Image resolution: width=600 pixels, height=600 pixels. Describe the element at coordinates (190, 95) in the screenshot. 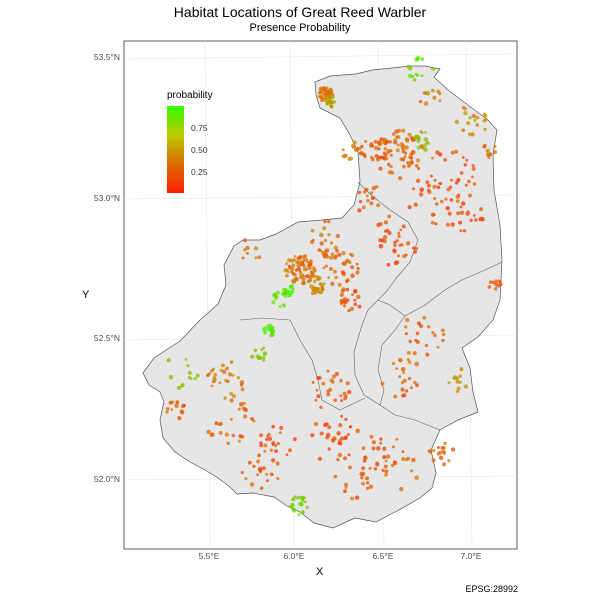

I see `legend-title: probability` at that location.